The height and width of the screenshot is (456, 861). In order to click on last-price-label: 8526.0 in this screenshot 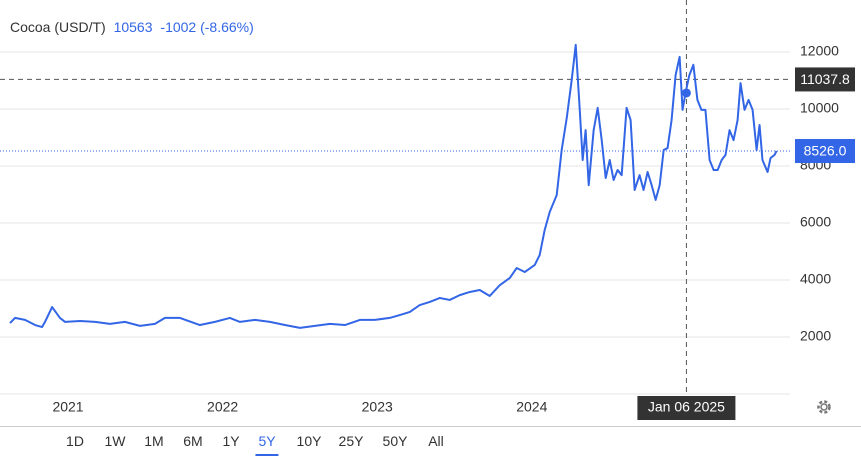, I will do `click(825, 151)`.